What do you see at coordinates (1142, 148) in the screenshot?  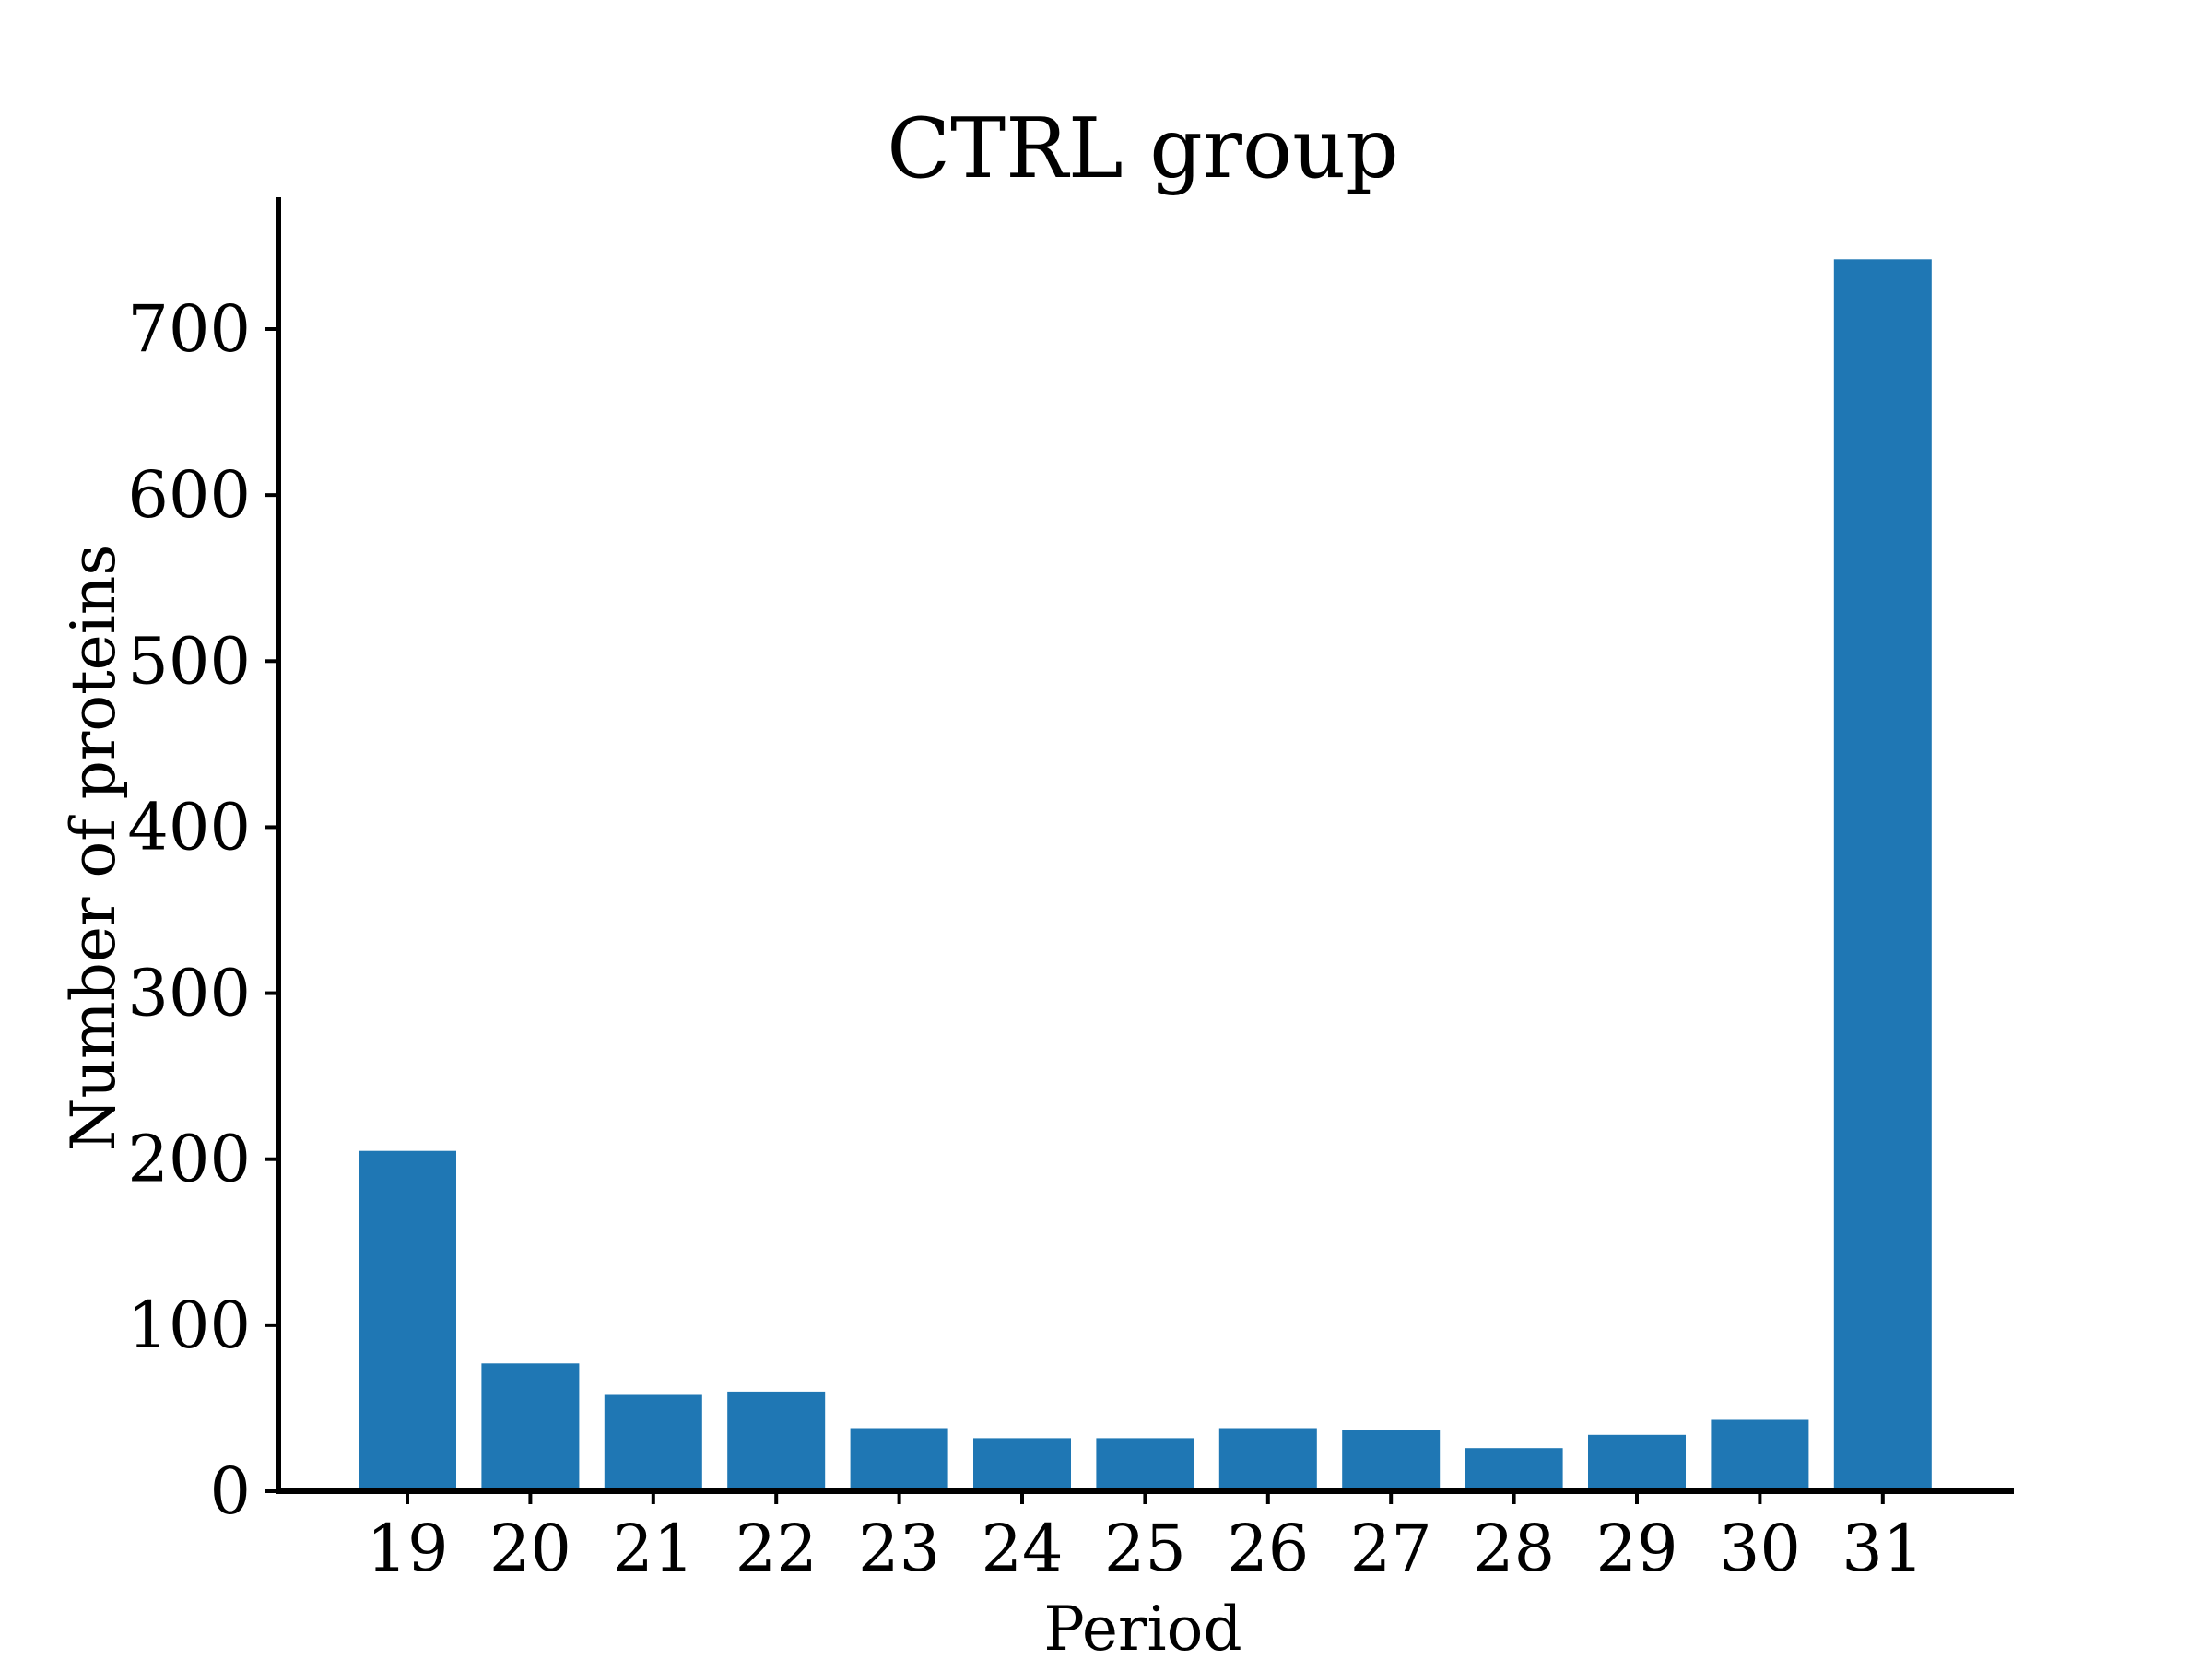 I see `chart-title: CTRL group` at bounding box center [1142, 148].